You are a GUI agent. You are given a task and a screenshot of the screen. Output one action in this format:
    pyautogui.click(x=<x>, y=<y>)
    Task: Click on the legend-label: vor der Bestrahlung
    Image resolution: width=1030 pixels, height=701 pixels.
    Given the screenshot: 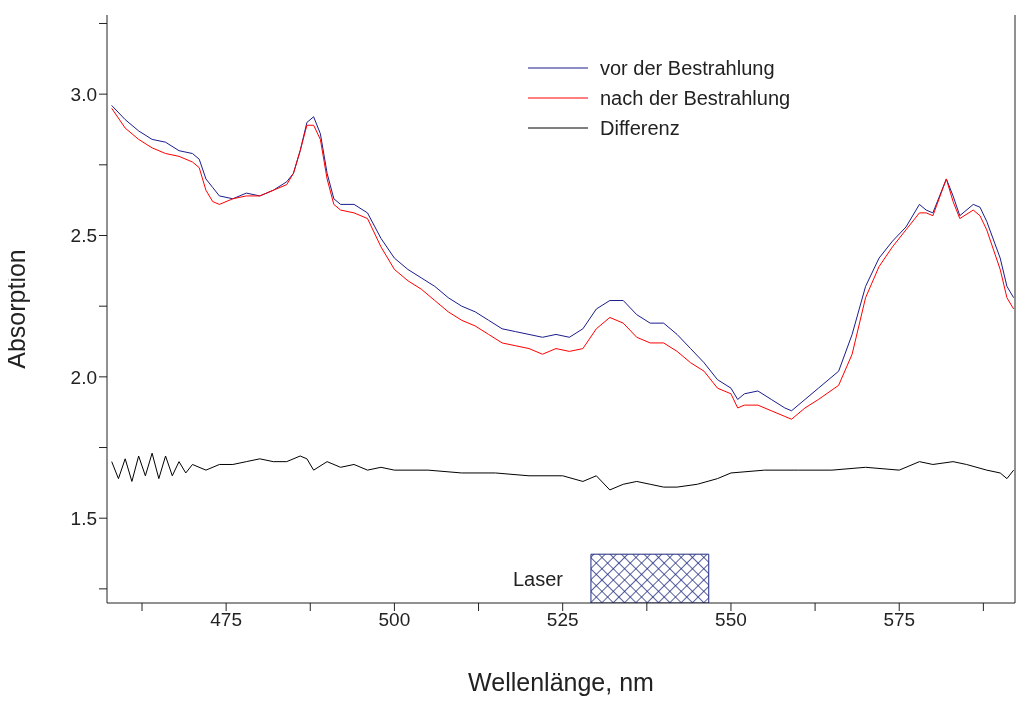 What is the action you would take?
    pyautogui.click(x=687, y=68)
    